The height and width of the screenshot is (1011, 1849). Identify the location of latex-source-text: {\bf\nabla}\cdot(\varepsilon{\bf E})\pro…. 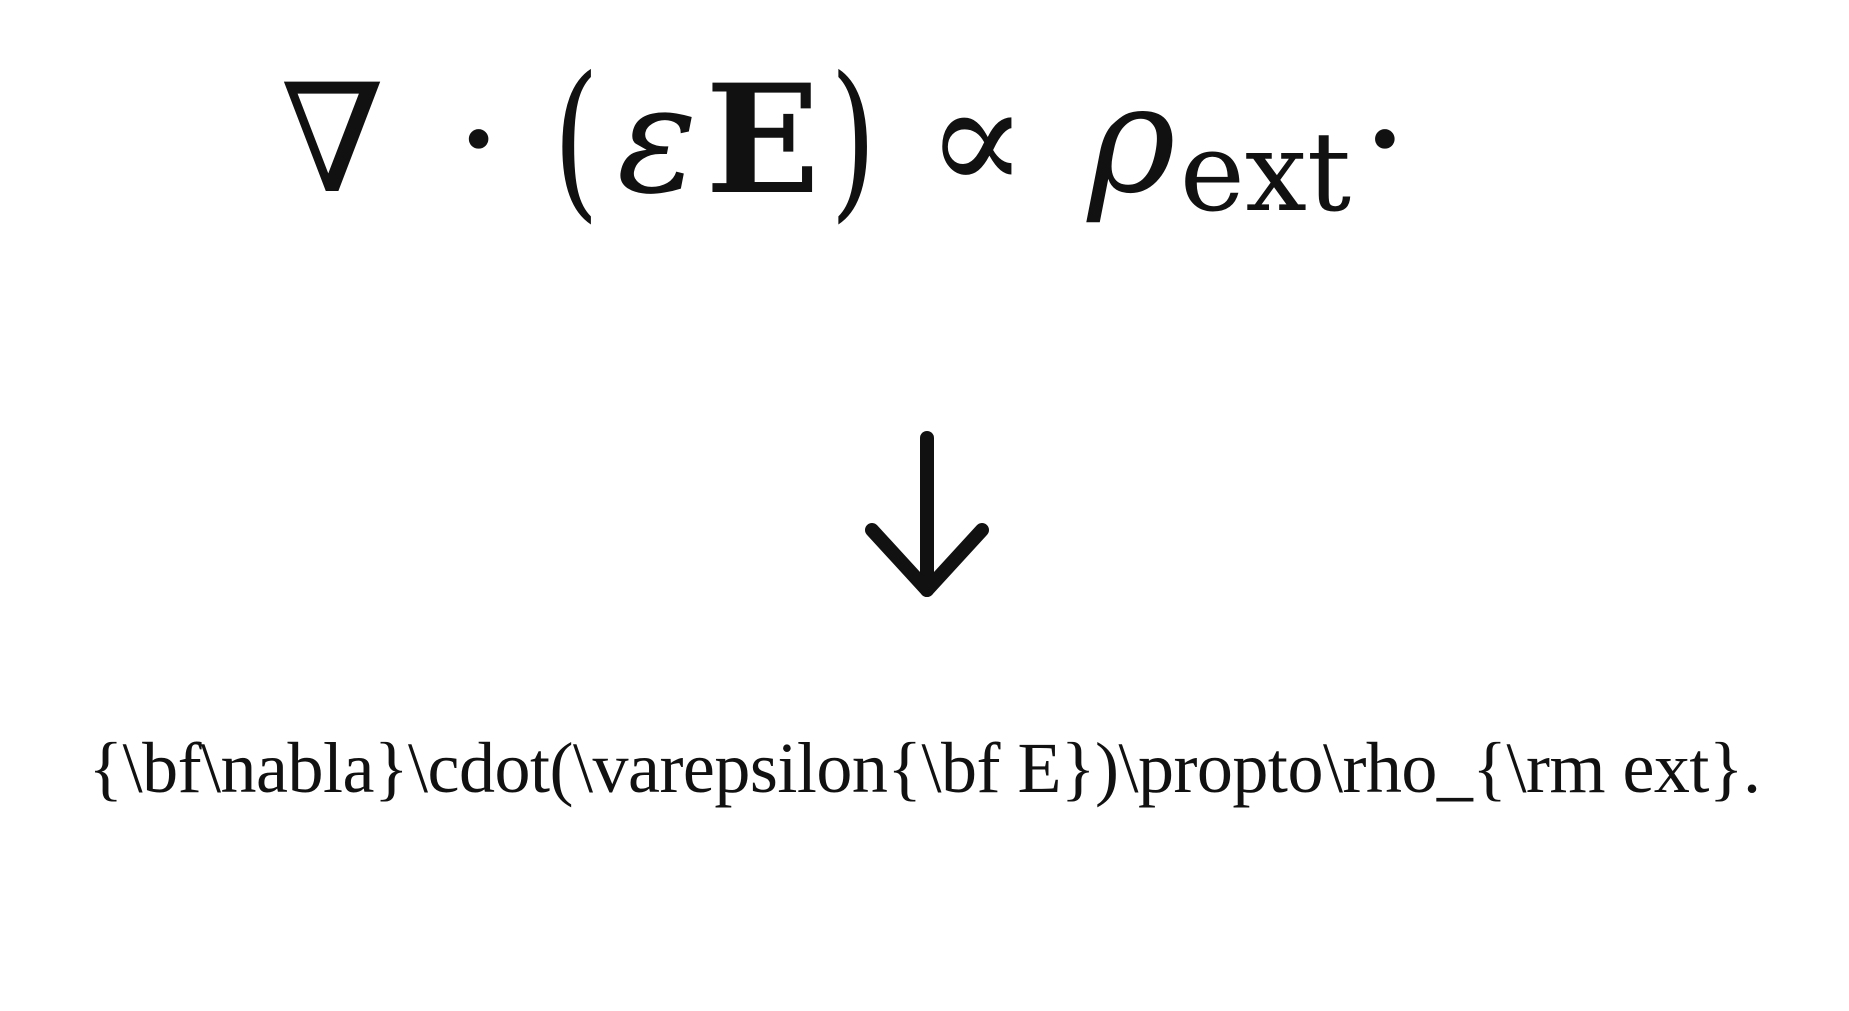
(924, 768).